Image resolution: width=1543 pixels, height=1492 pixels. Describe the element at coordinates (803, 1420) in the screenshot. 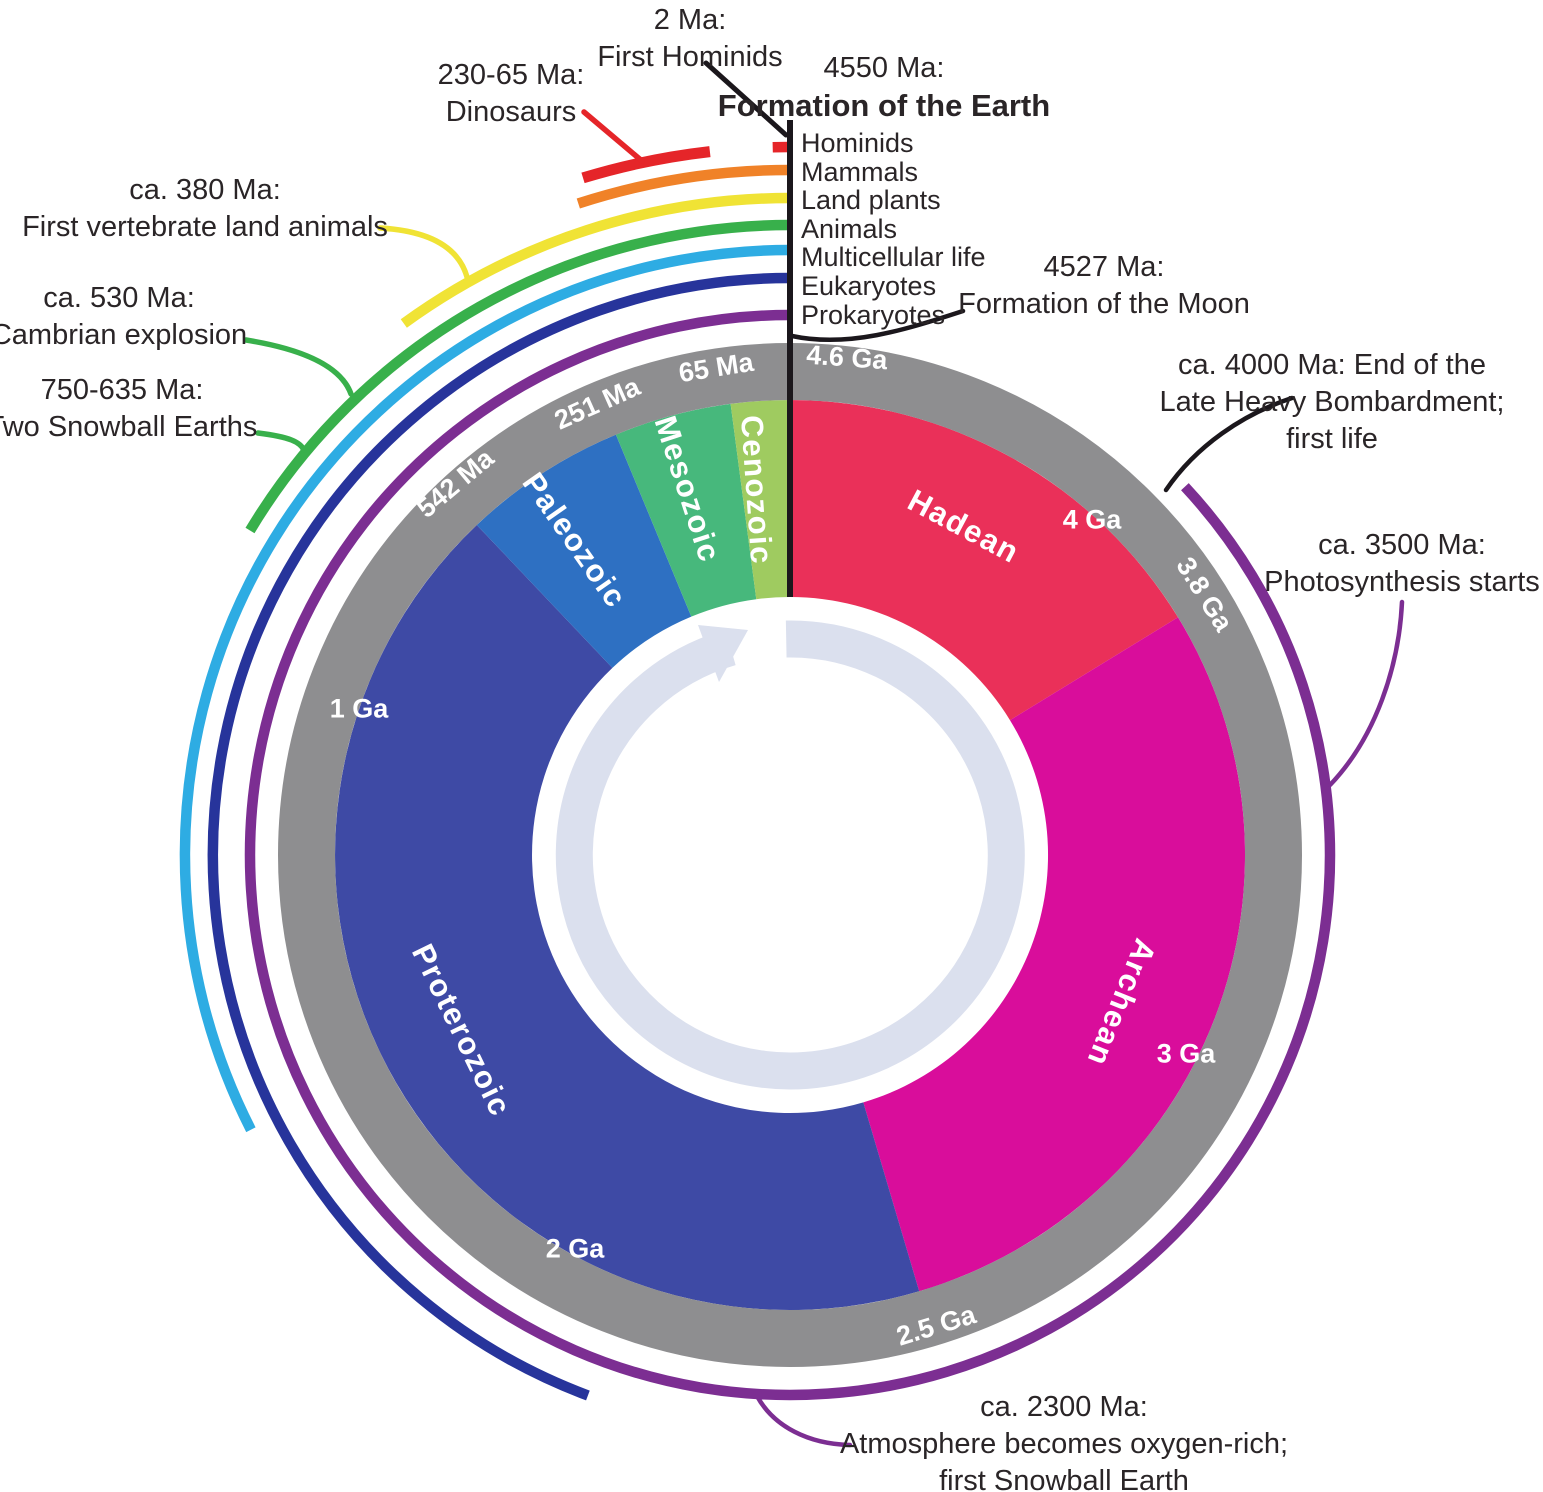

I see `pointer-oxygen-atmosphere` at that location.